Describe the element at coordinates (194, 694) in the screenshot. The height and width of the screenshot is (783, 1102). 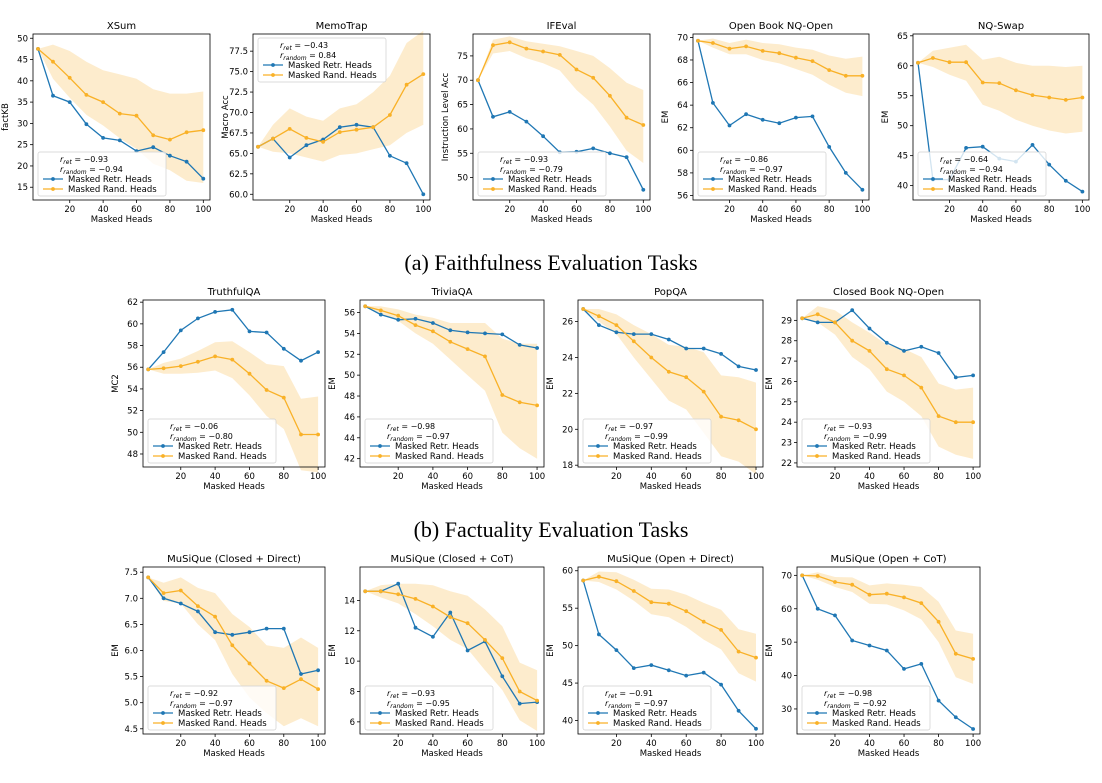
I see `legend-r-retr: rret = −0.92` at that location.